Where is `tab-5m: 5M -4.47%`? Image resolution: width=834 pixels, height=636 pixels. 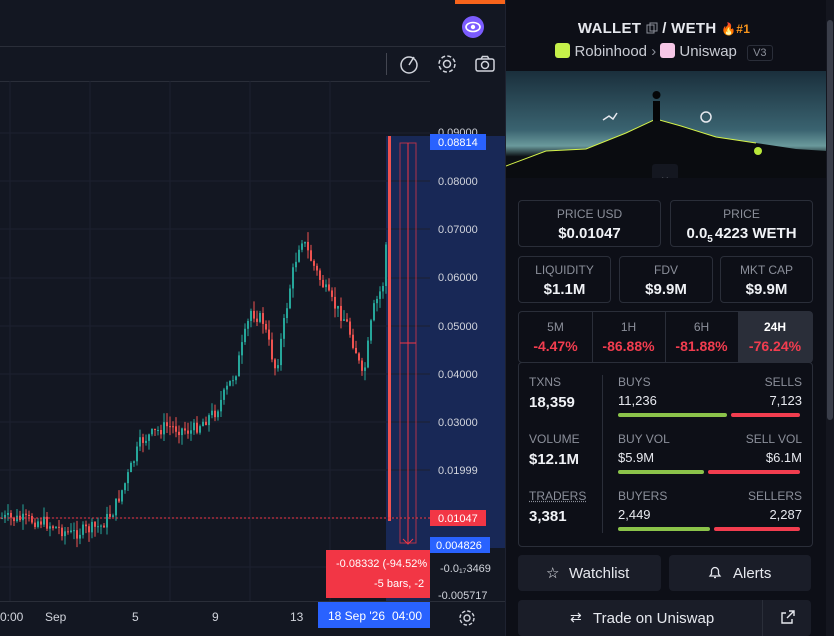
tab-5m: 5M -4.47% is located at coordinates (556, 337).